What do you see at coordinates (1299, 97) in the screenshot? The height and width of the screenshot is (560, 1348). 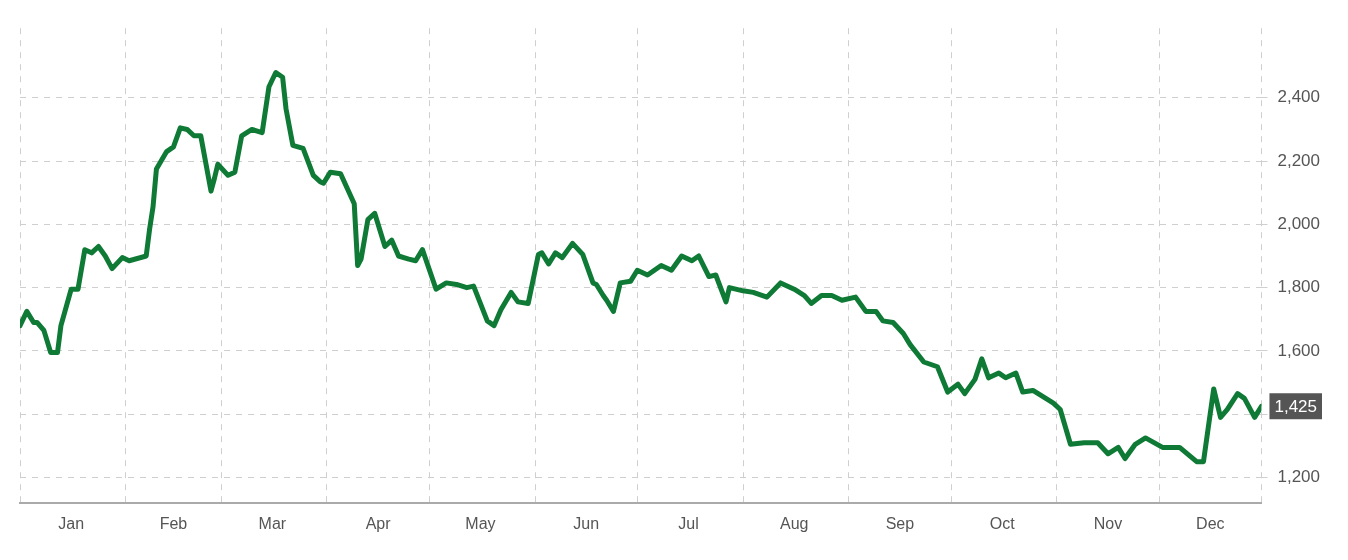 I see `y-tick-label: 2,400` at bounding box center [1299, 97].